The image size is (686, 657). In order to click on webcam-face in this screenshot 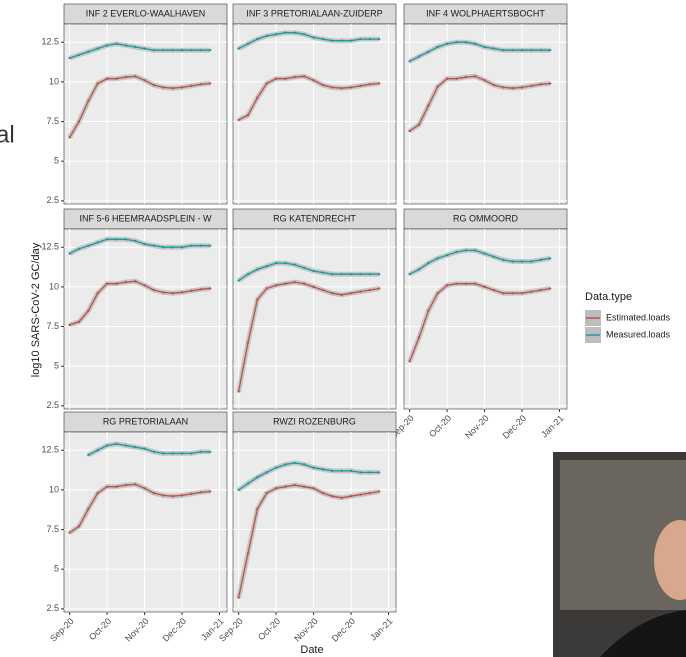, I will do `click(670, 560)`.